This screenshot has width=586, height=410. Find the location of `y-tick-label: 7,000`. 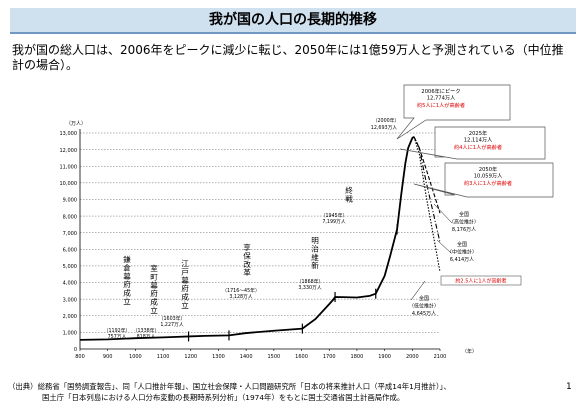

y-tick-label: 7,000 is located at coordinates (70, 234).